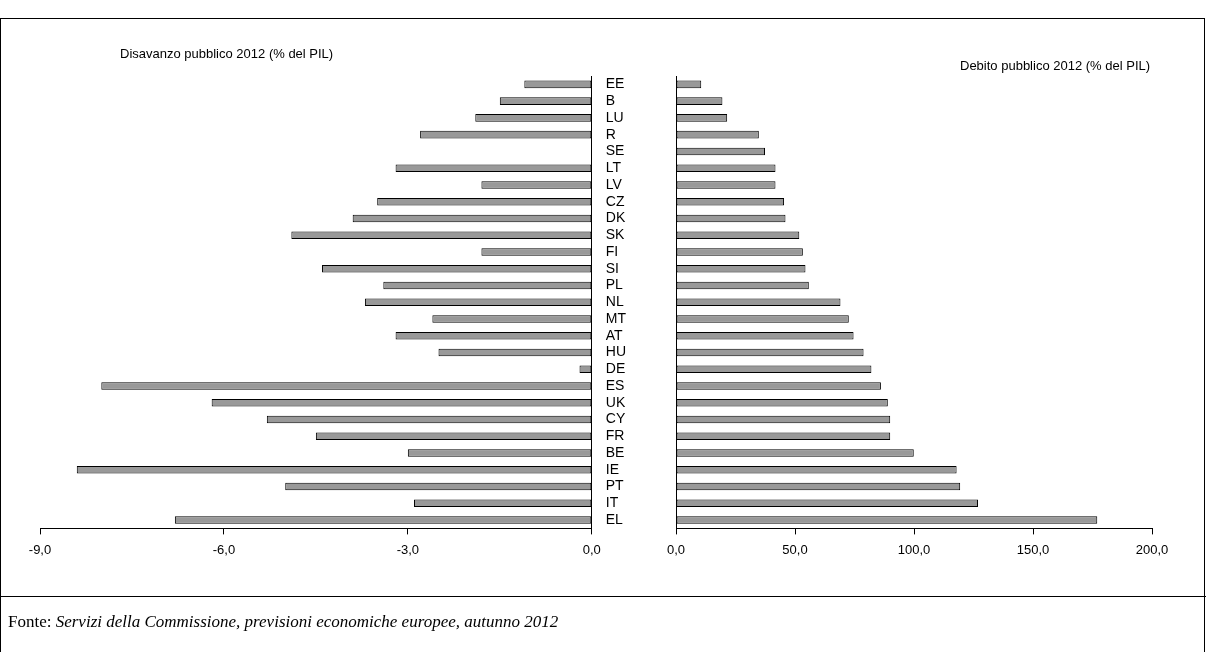 The image size is (1206, 654). What do you see at coordinates (615, 217) in the screenshot?
I see `y-tick-label: DK` at bounding box center [615, 217].